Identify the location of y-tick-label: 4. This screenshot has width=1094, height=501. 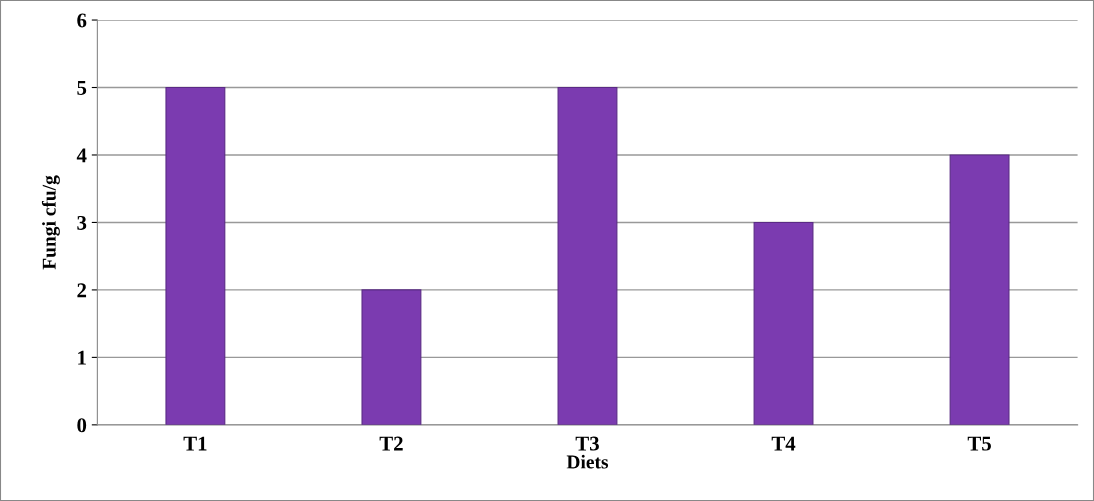
(81, 155).